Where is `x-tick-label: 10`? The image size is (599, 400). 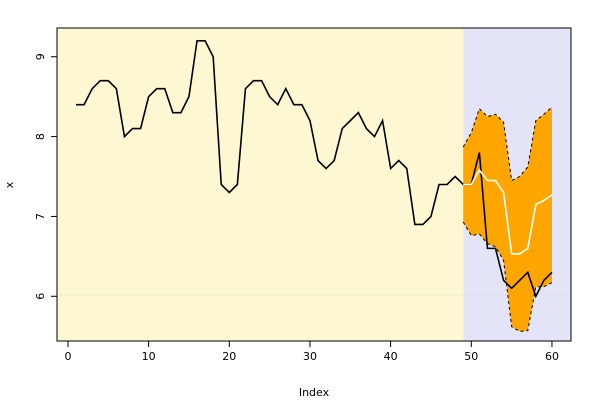 x-tick-label: 10 is located at coordinates (149, 356).